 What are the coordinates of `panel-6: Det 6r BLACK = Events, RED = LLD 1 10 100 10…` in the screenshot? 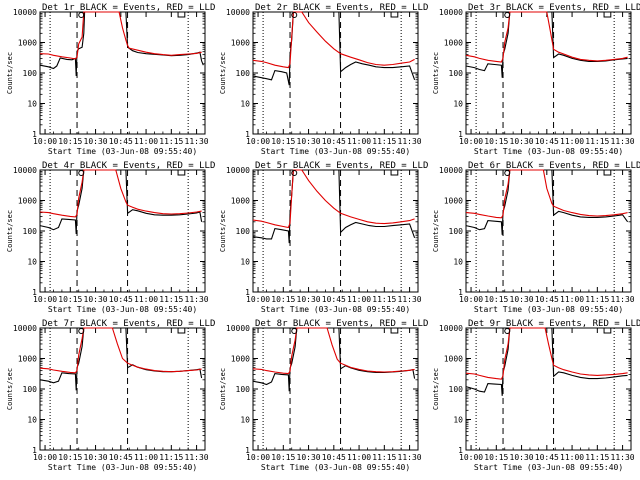 It's located at (536, 237).